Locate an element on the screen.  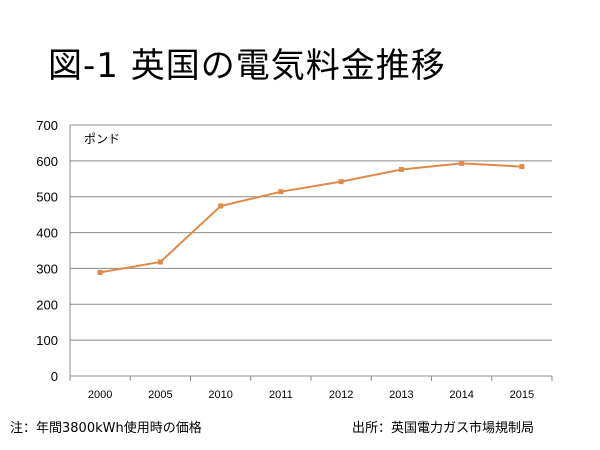
source-note: 出所：英国電力ガス市場規制局 is located at coordinates (443, 428).